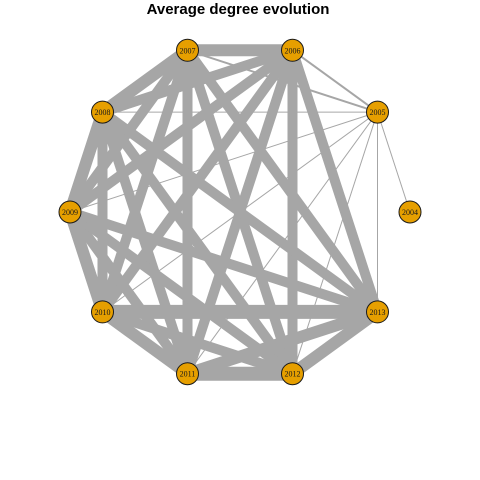 Image resolution: width=480 pixels, height=480 pixels. I want to click on edge-2008-2009, so click(86, 162).